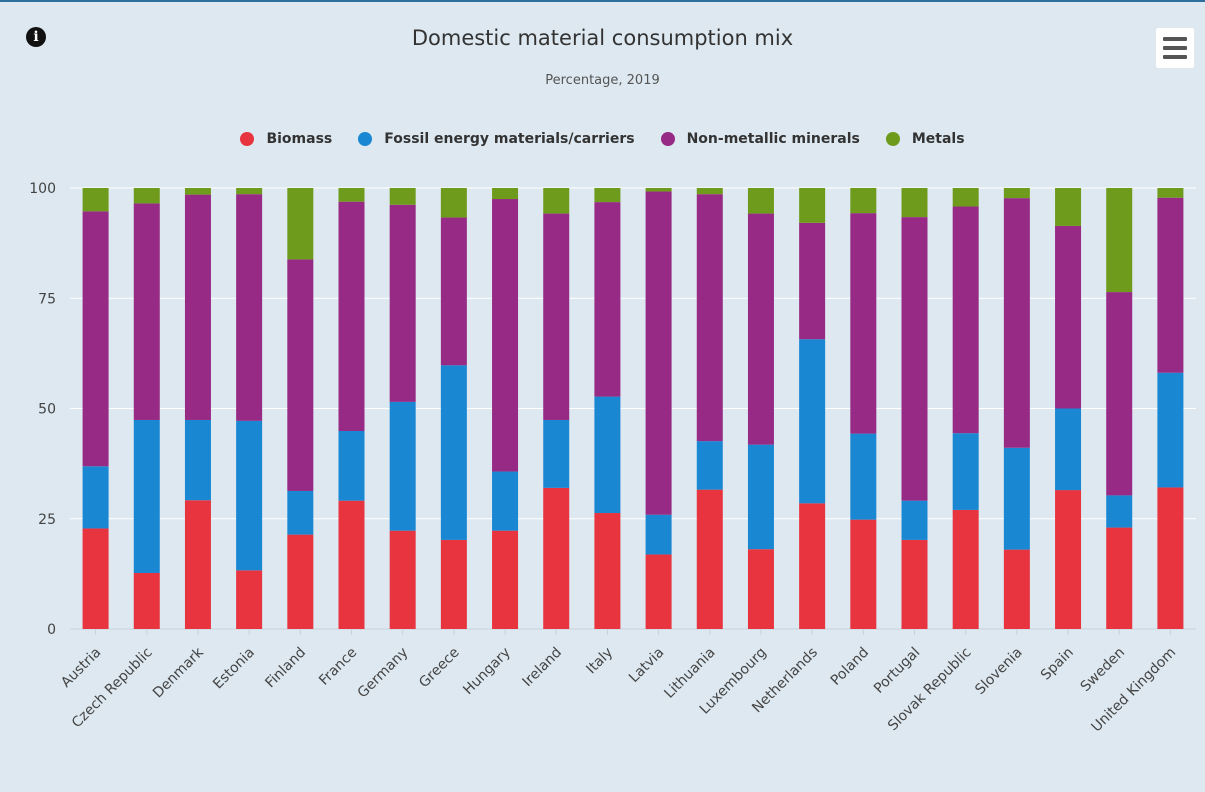  I want to click on legend-item-metals: Metals, so click(925, 139).